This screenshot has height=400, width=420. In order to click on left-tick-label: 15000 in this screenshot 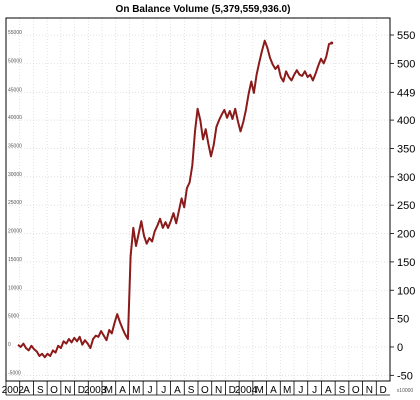, I will do `click(15, 260)`.